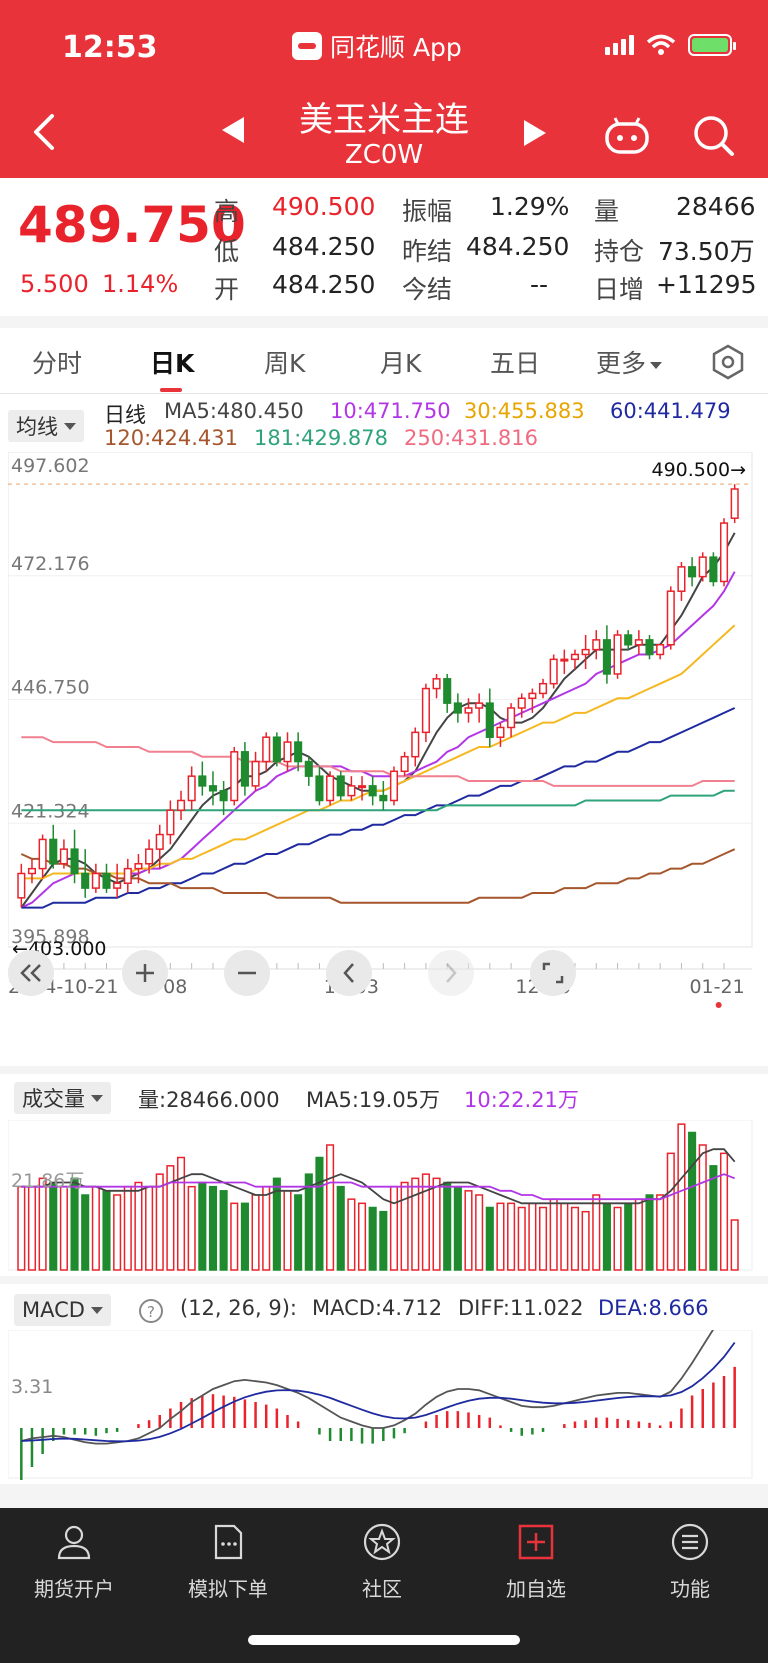  Describe the element at coordinates (228, 1562) in the screenshot. I see `tabbar-simulated-order: 模拟下单` at that location.